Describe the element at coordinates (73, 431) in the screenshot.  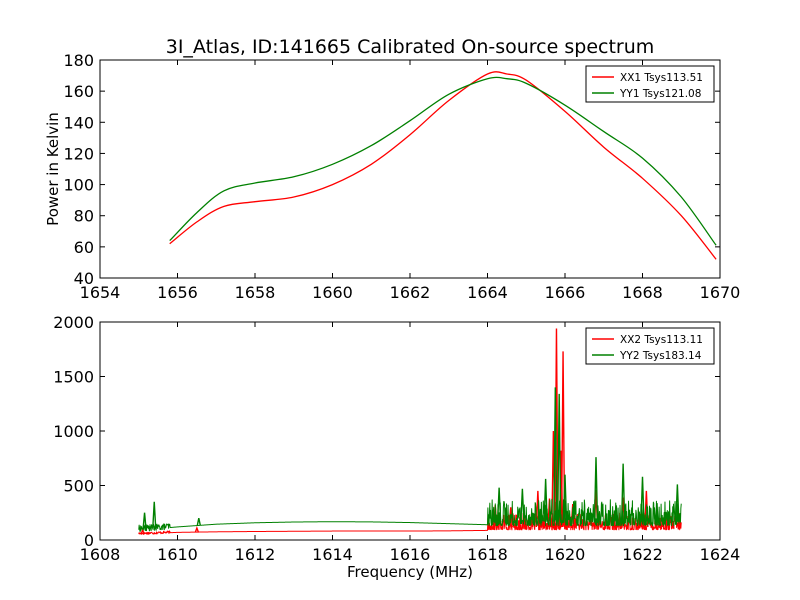
I see `y-tick-label: 1000` at that location.